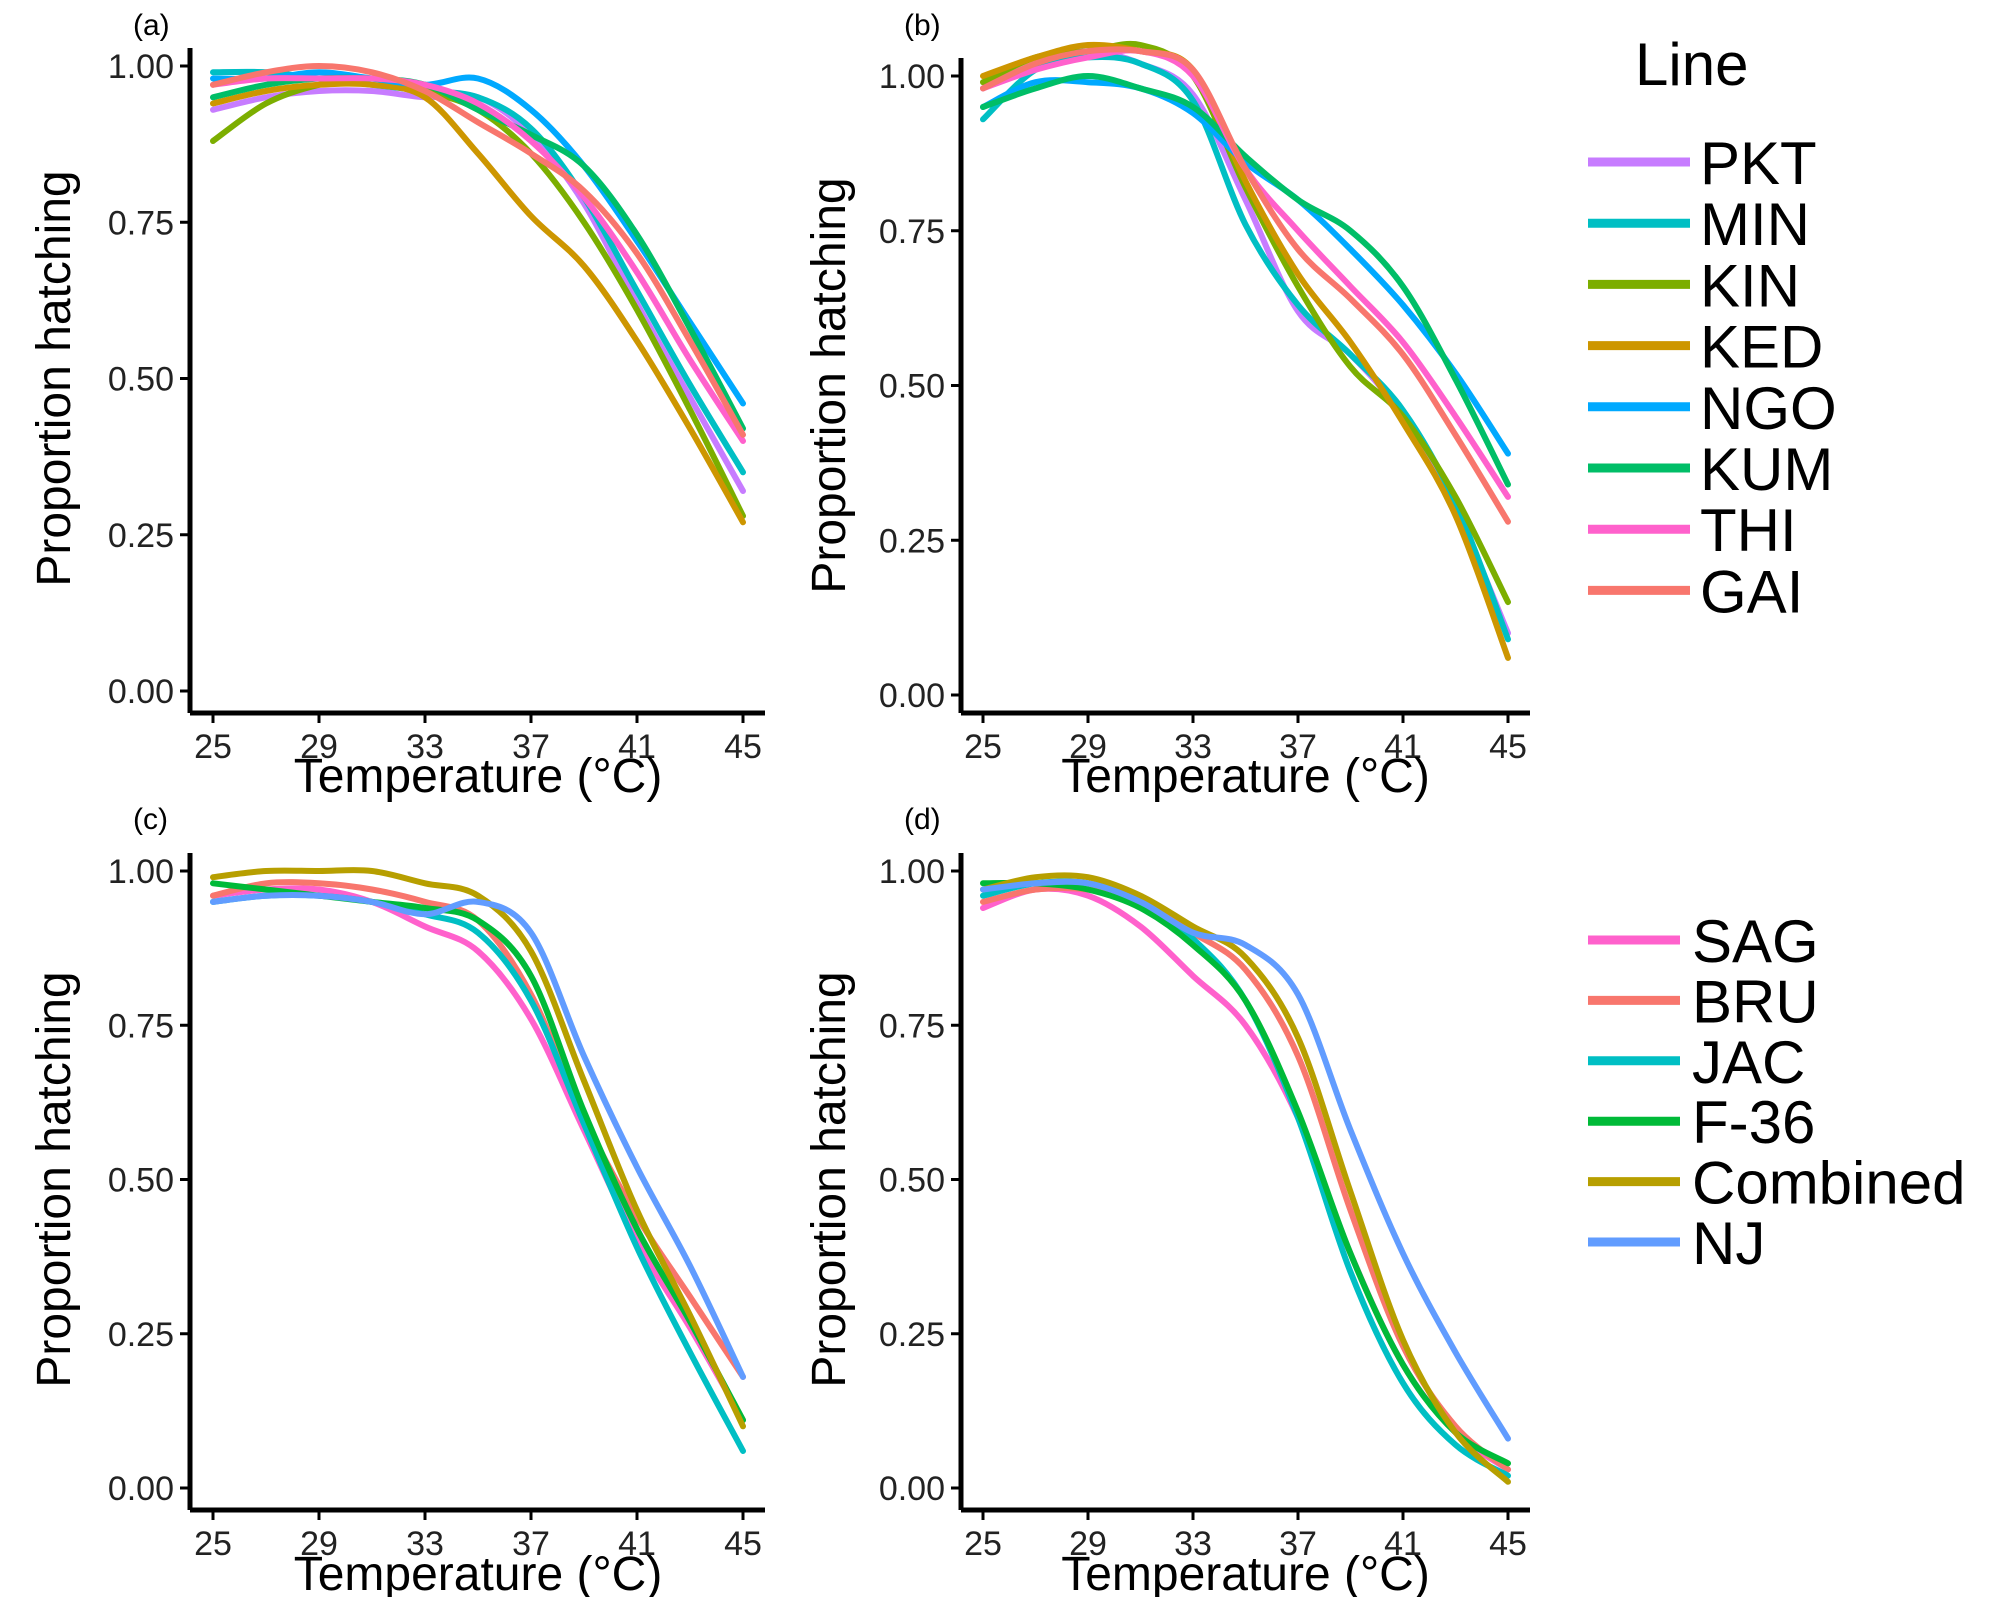  I want to click on legend-label-gai: GAI, so click(1751, 591).